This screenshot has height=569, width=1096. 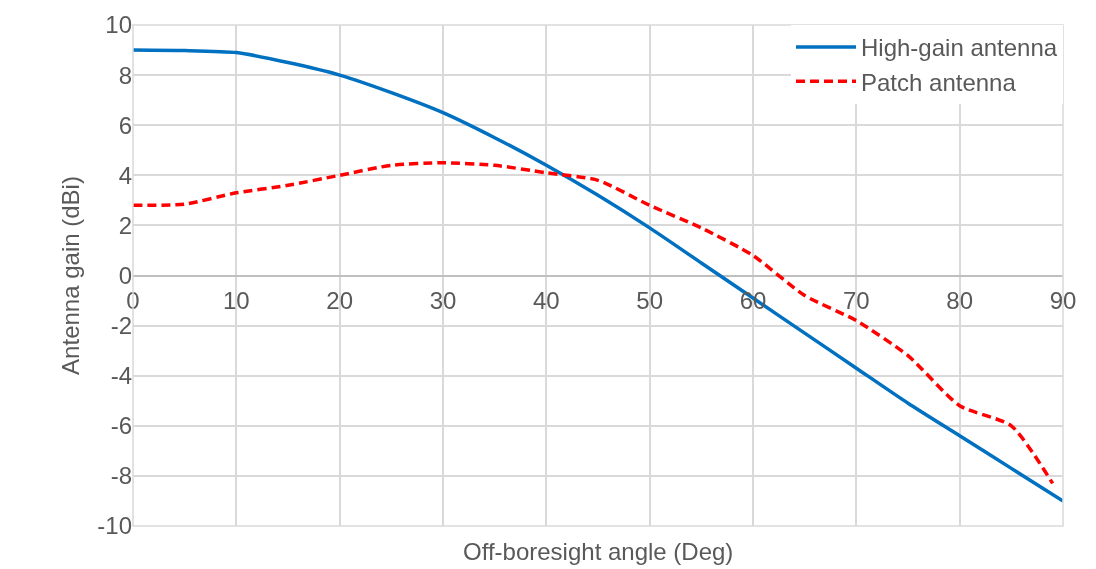 I want to click on x-tick-label: 10, so click(x=236, y=300).